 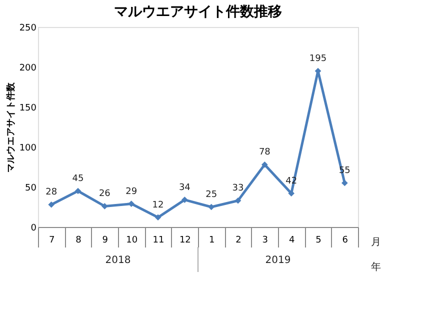 What do you see at coordinates (28, 29) in the screenshot?
I see `y-tick-label: 250` at bounding box center [28, 29].